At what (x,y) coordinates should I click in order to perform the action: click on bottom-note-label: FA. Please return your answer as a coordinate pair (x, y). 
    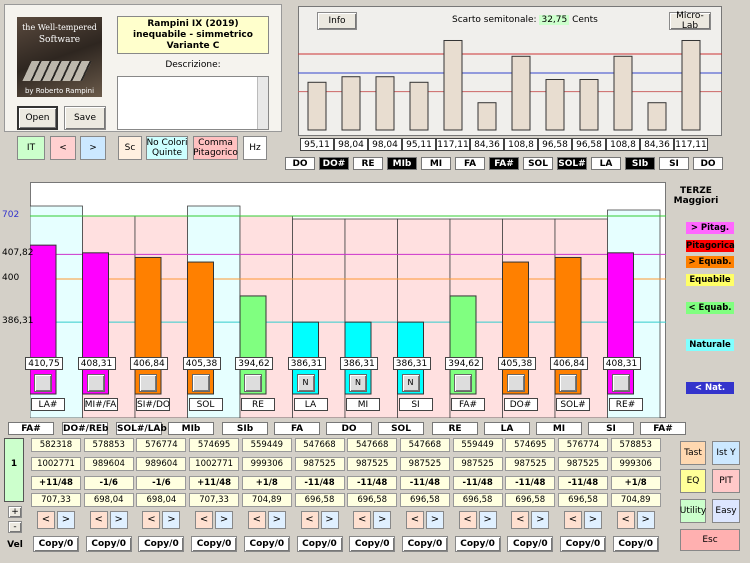
    Looking at the image, I should click on (297, 428).